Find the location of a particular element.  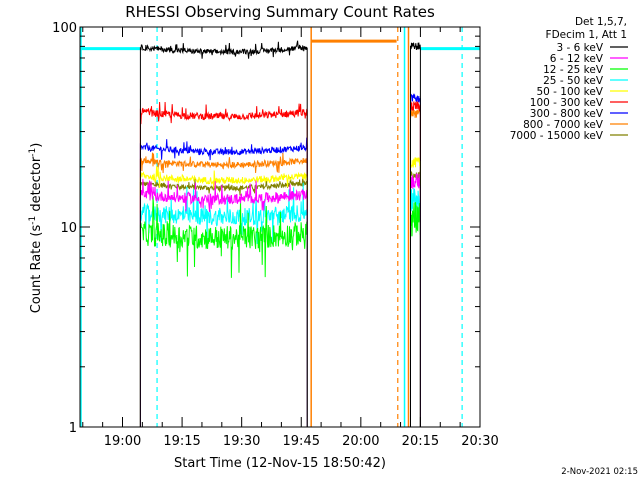

footer-timestamp: 2-Nov-2021 02:15 is located at coordinates (599, 472).